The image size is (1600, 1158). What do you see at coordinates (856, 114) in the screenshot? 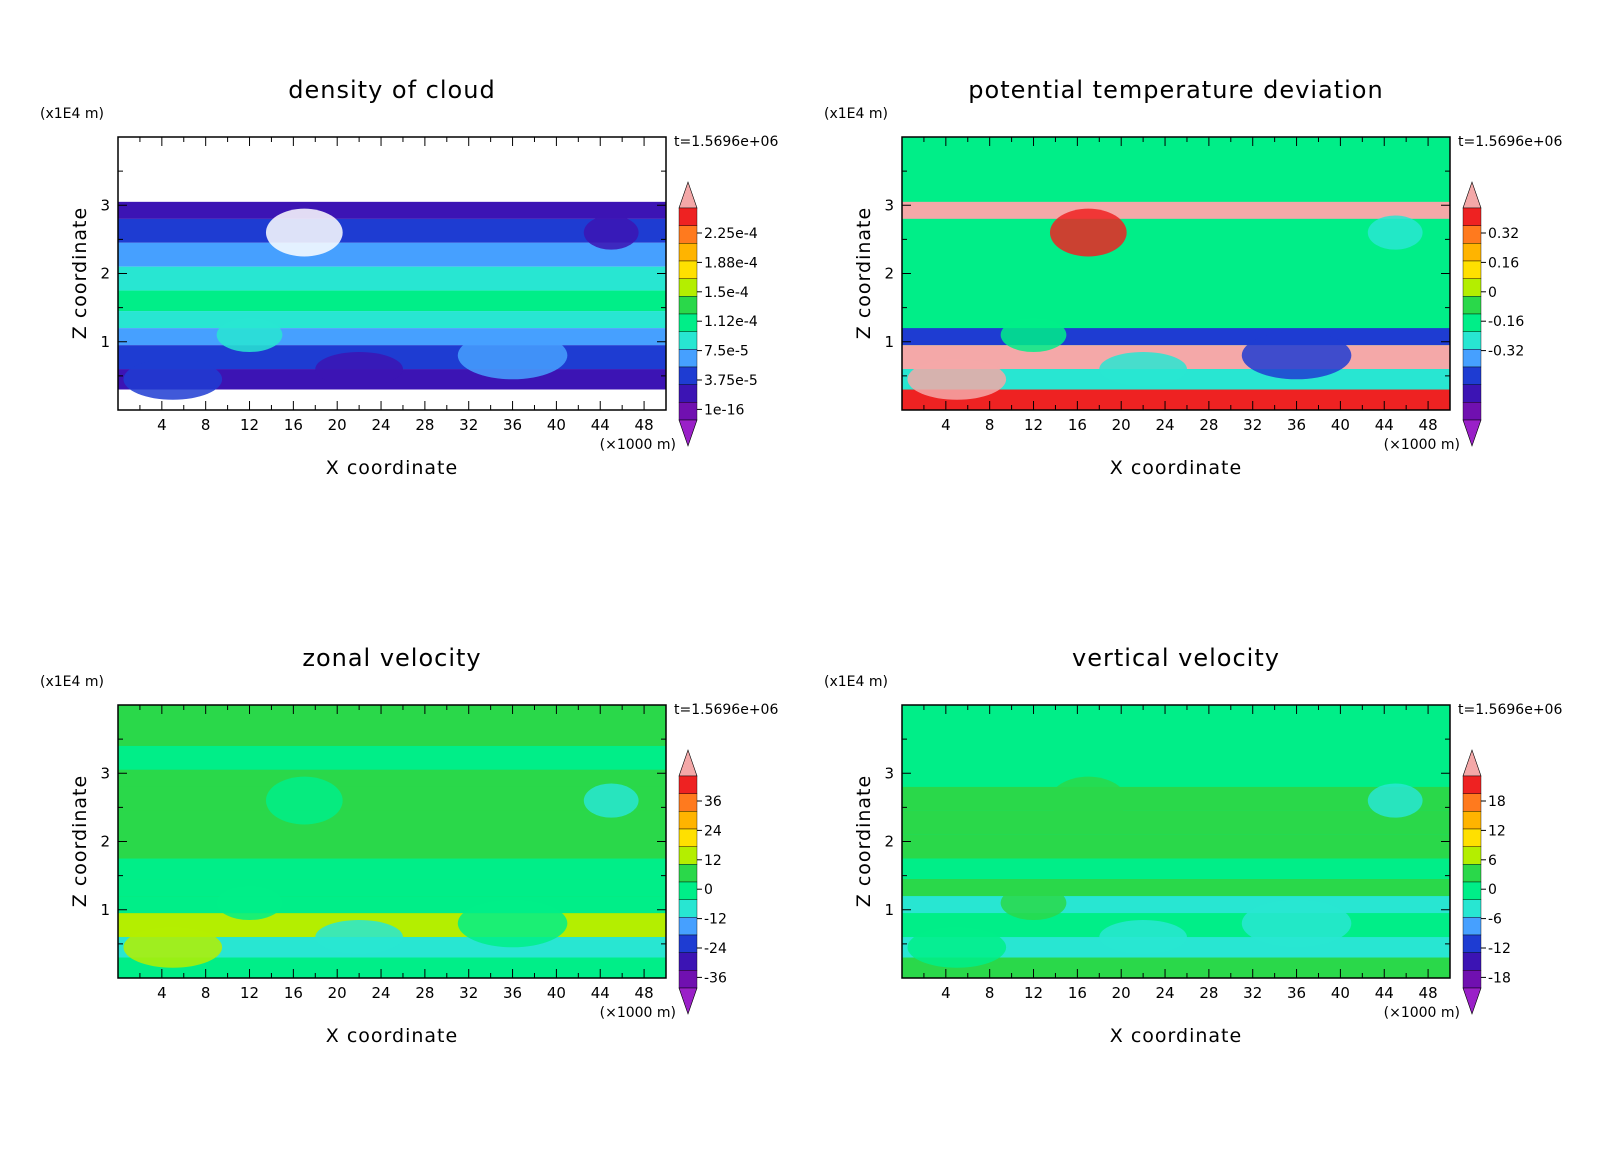
I see `y-units-label: (x1E4 m)` at bounding box center [856, 114].